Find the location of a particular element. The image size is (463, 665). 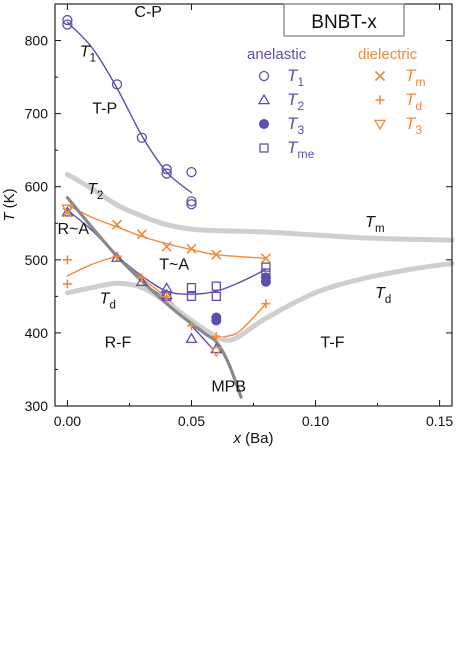

y-tick-label-4: 700 is located at coordinates (37, 114).